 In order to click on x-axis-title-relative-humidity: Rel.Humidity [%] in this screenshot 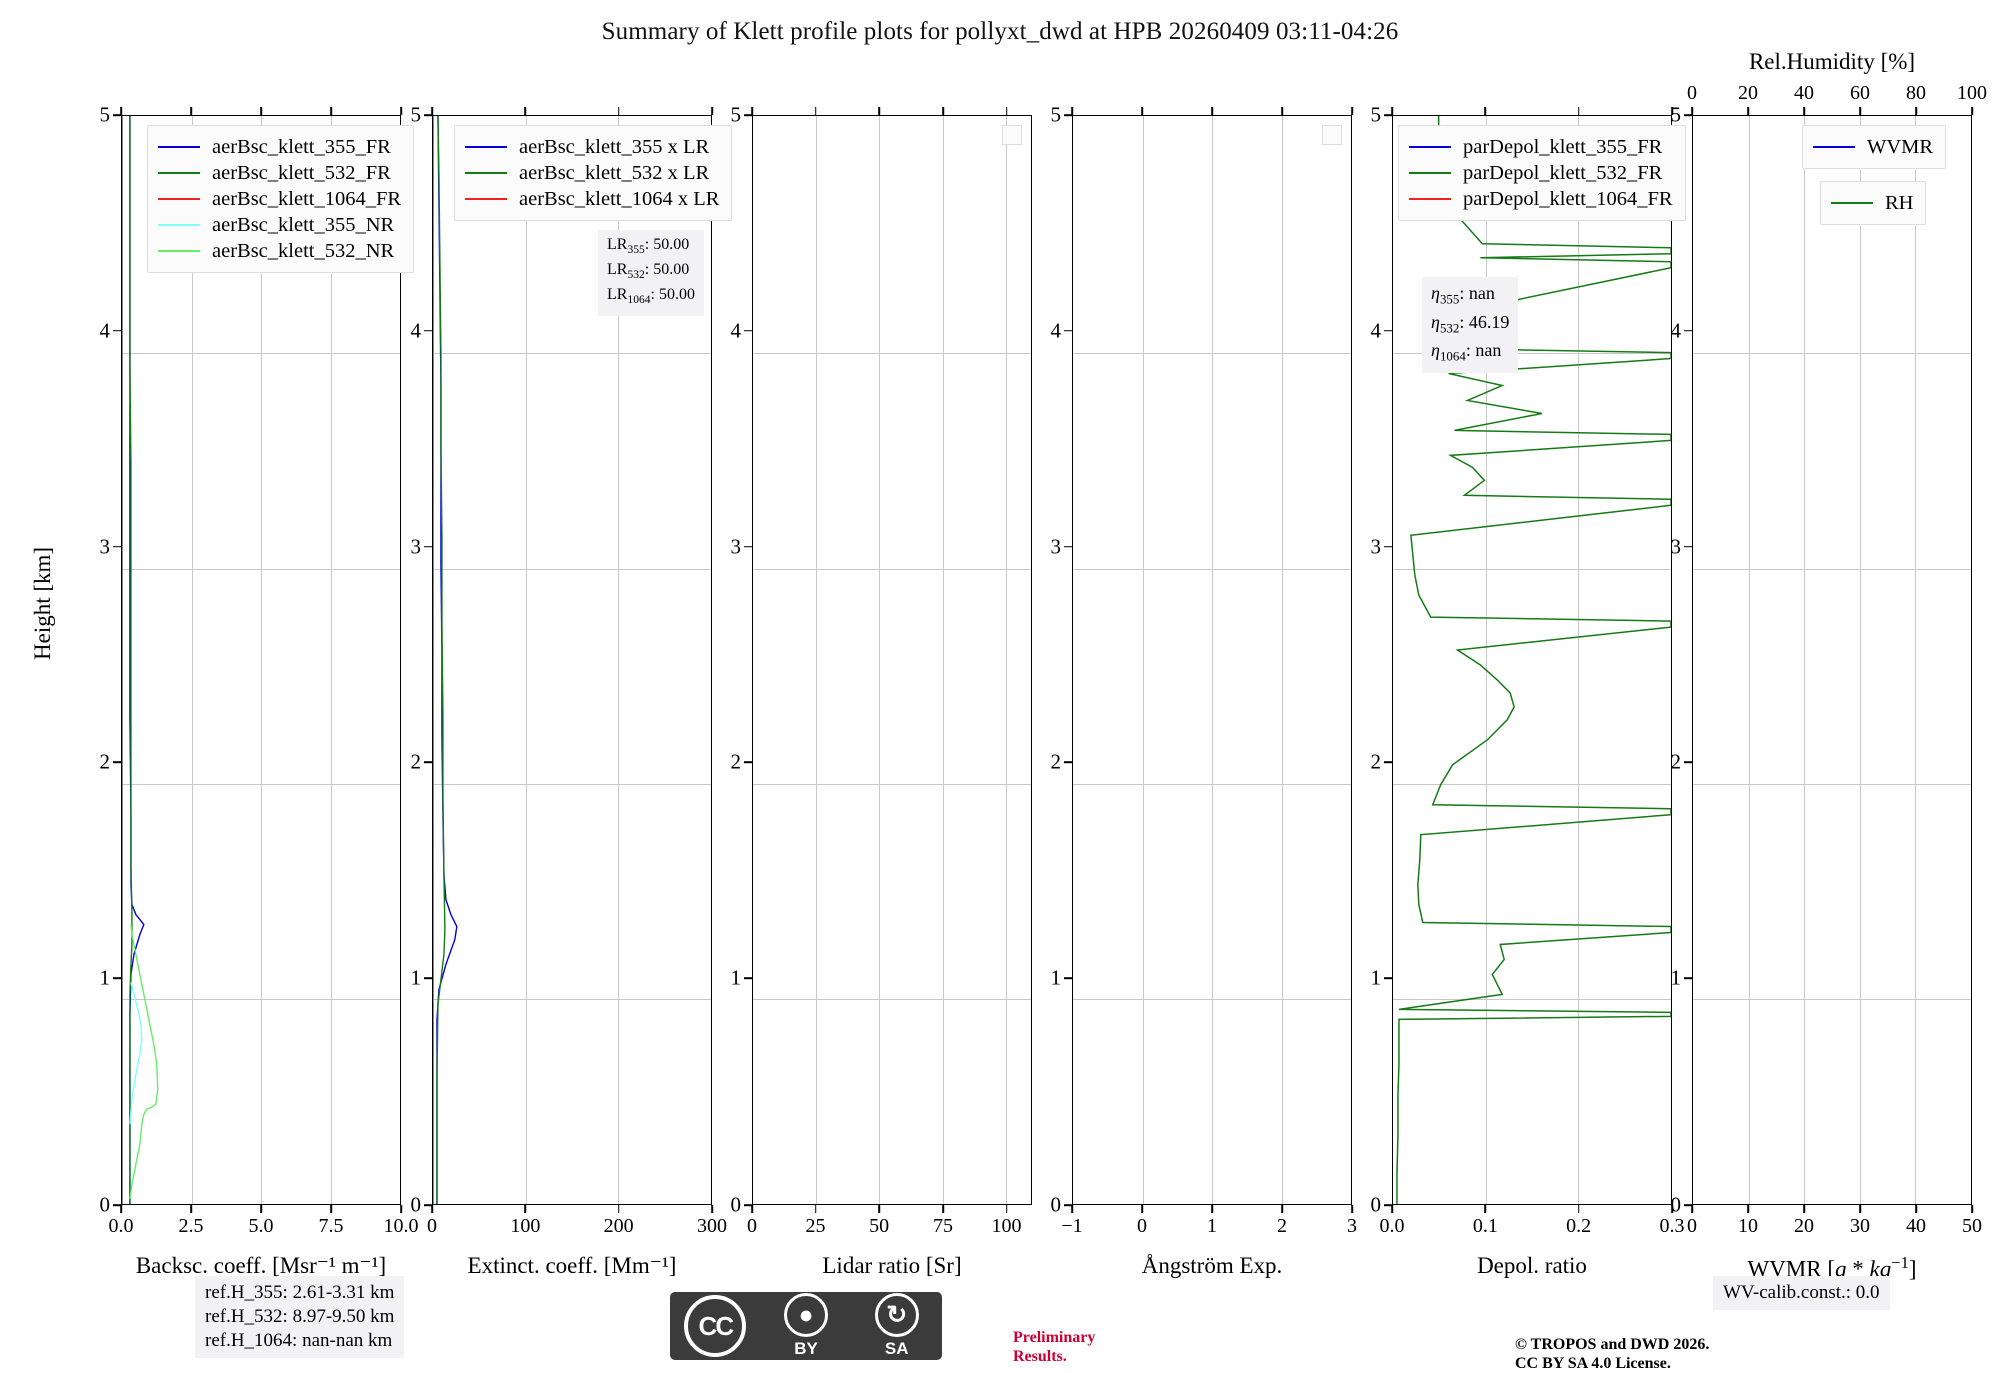, I will do `click(1832, 61)`.